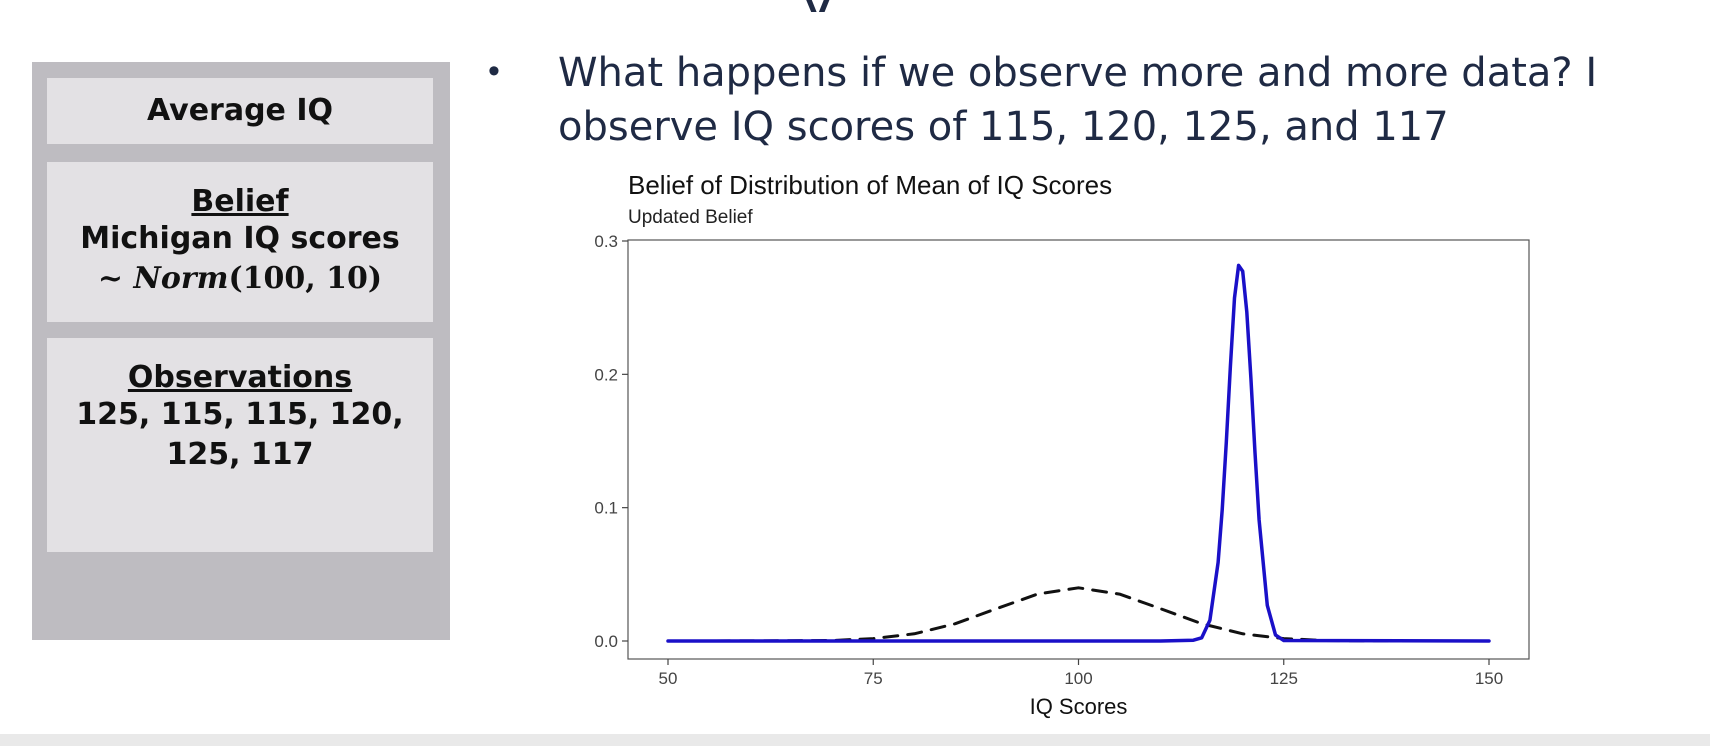  Describe the element at coordinates (240, 454) in the screenshot. I see `observations-line-2: 125, 117` at that location.